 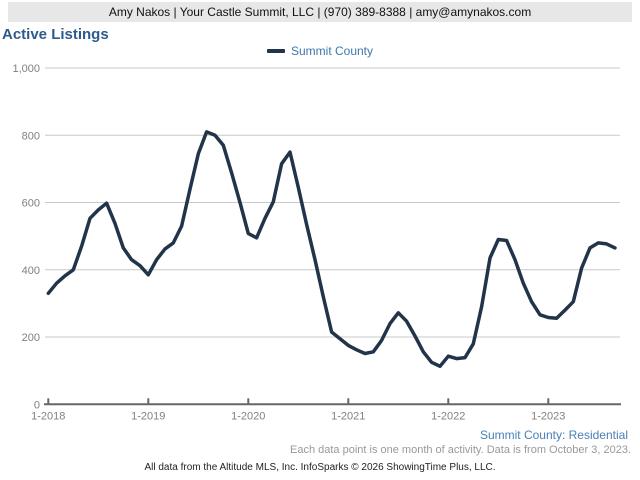 I want to click on y-axis-label-200: 200, so click(x=31, y=338).